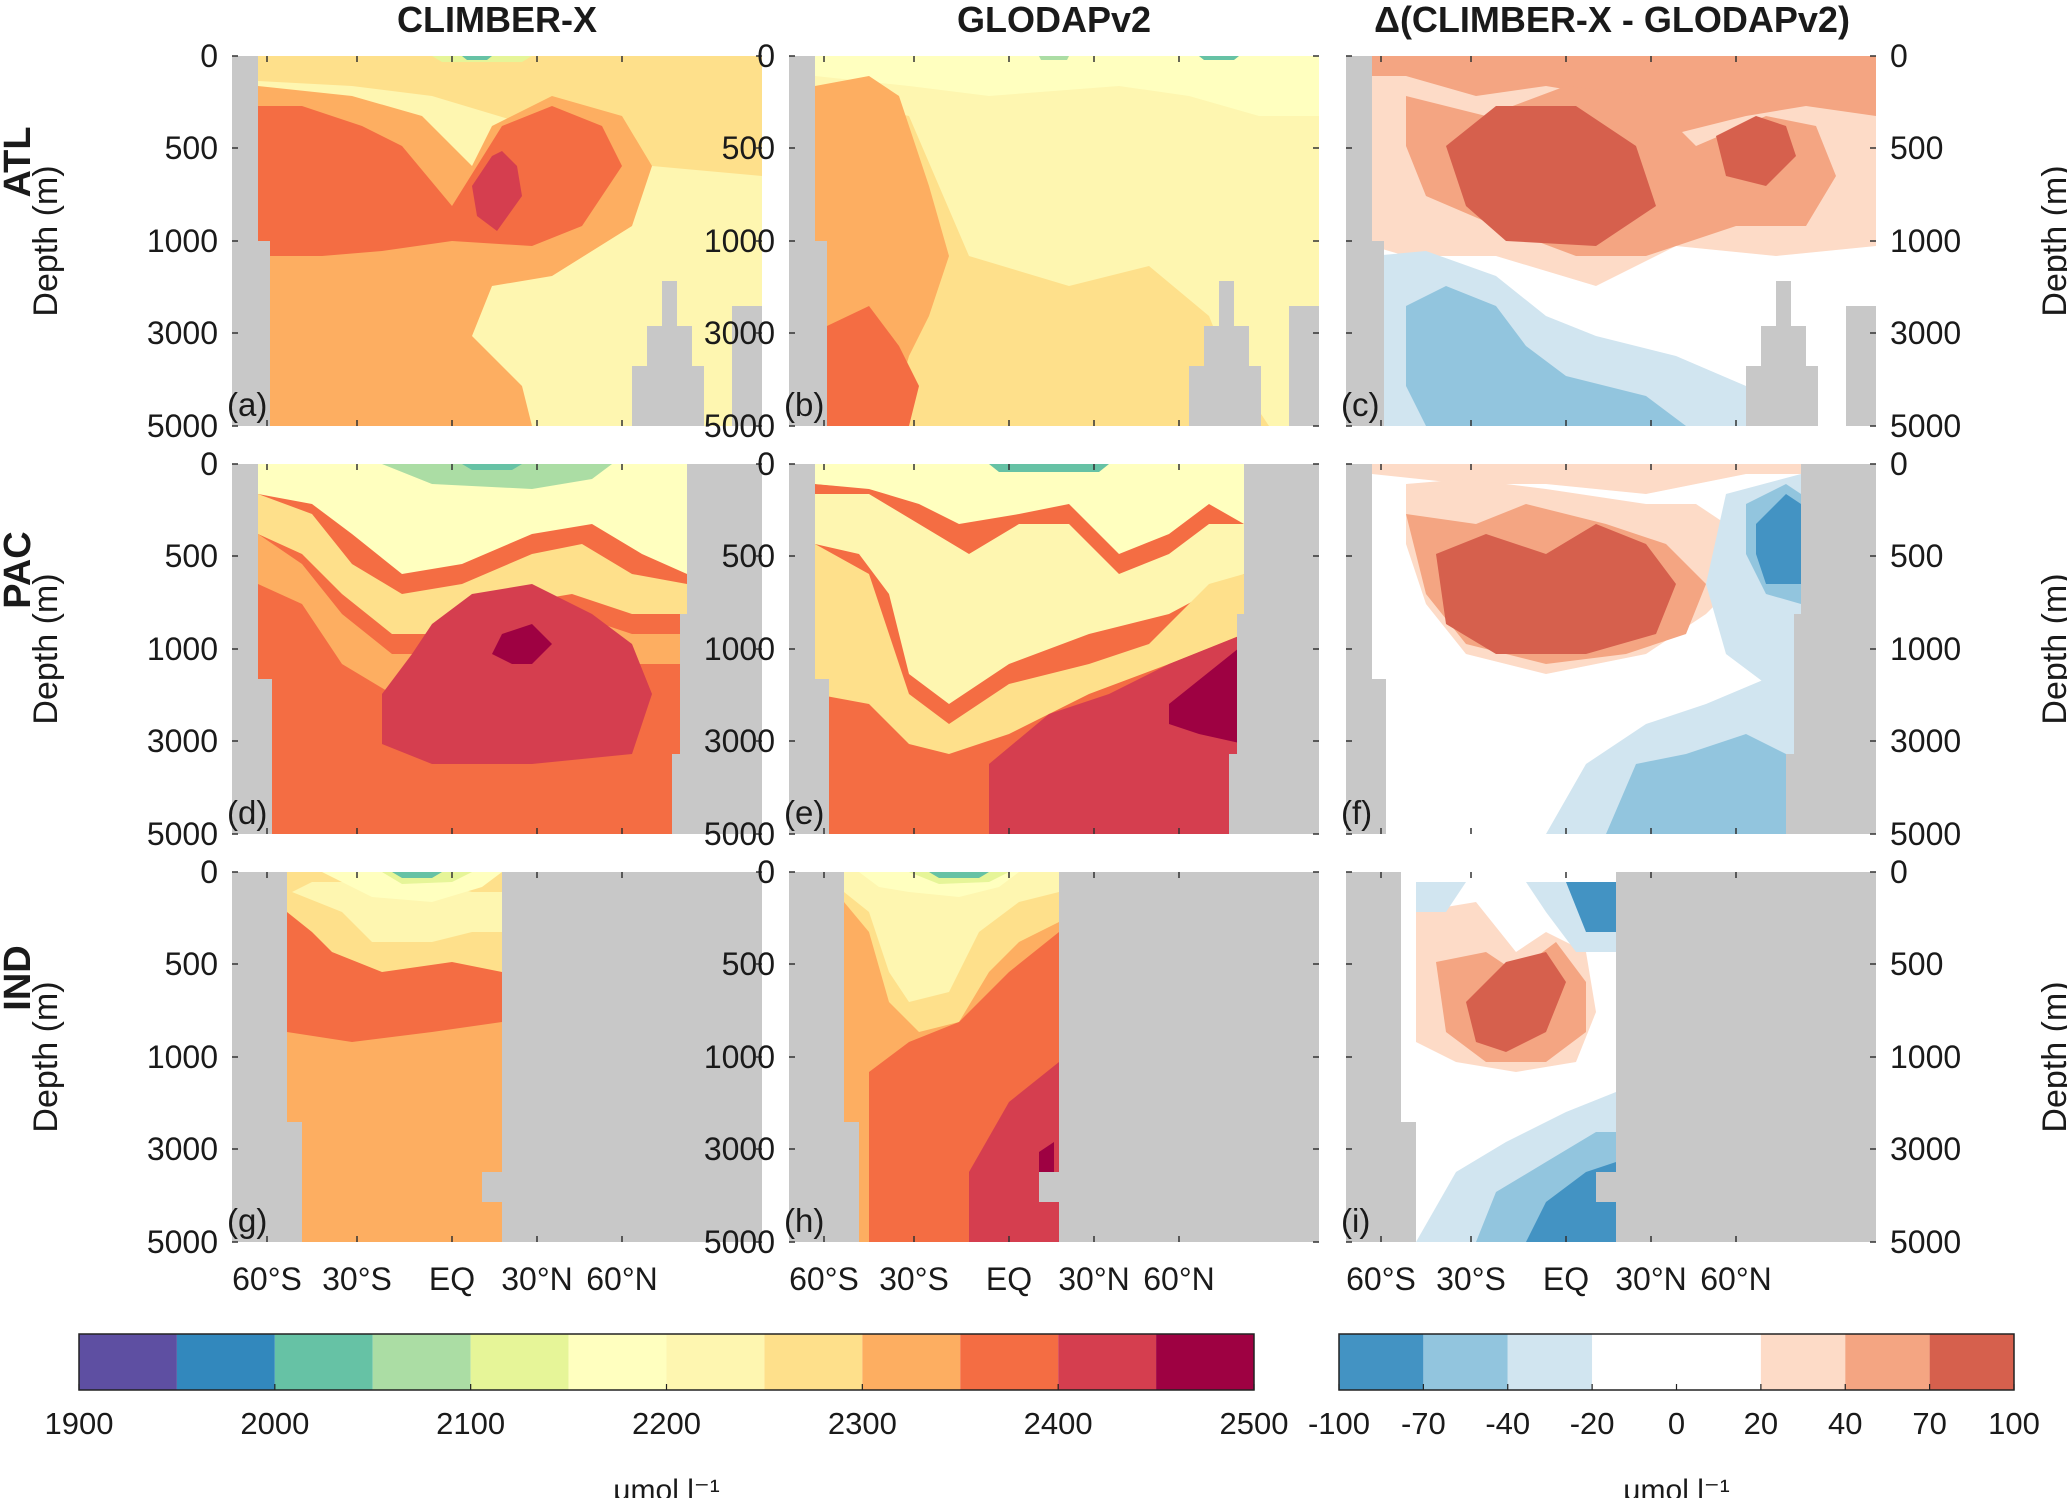 This screenshot has width=2067, height=1503. I want to click on panel-pac-climber: (d) 0 500 1000 3000 5000 Depth (m), so click(394, 649).